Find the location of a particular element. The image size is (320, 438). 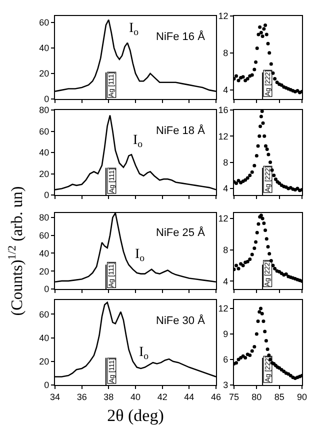

x-tick-label: 90 is located at coordinates (302, 397).